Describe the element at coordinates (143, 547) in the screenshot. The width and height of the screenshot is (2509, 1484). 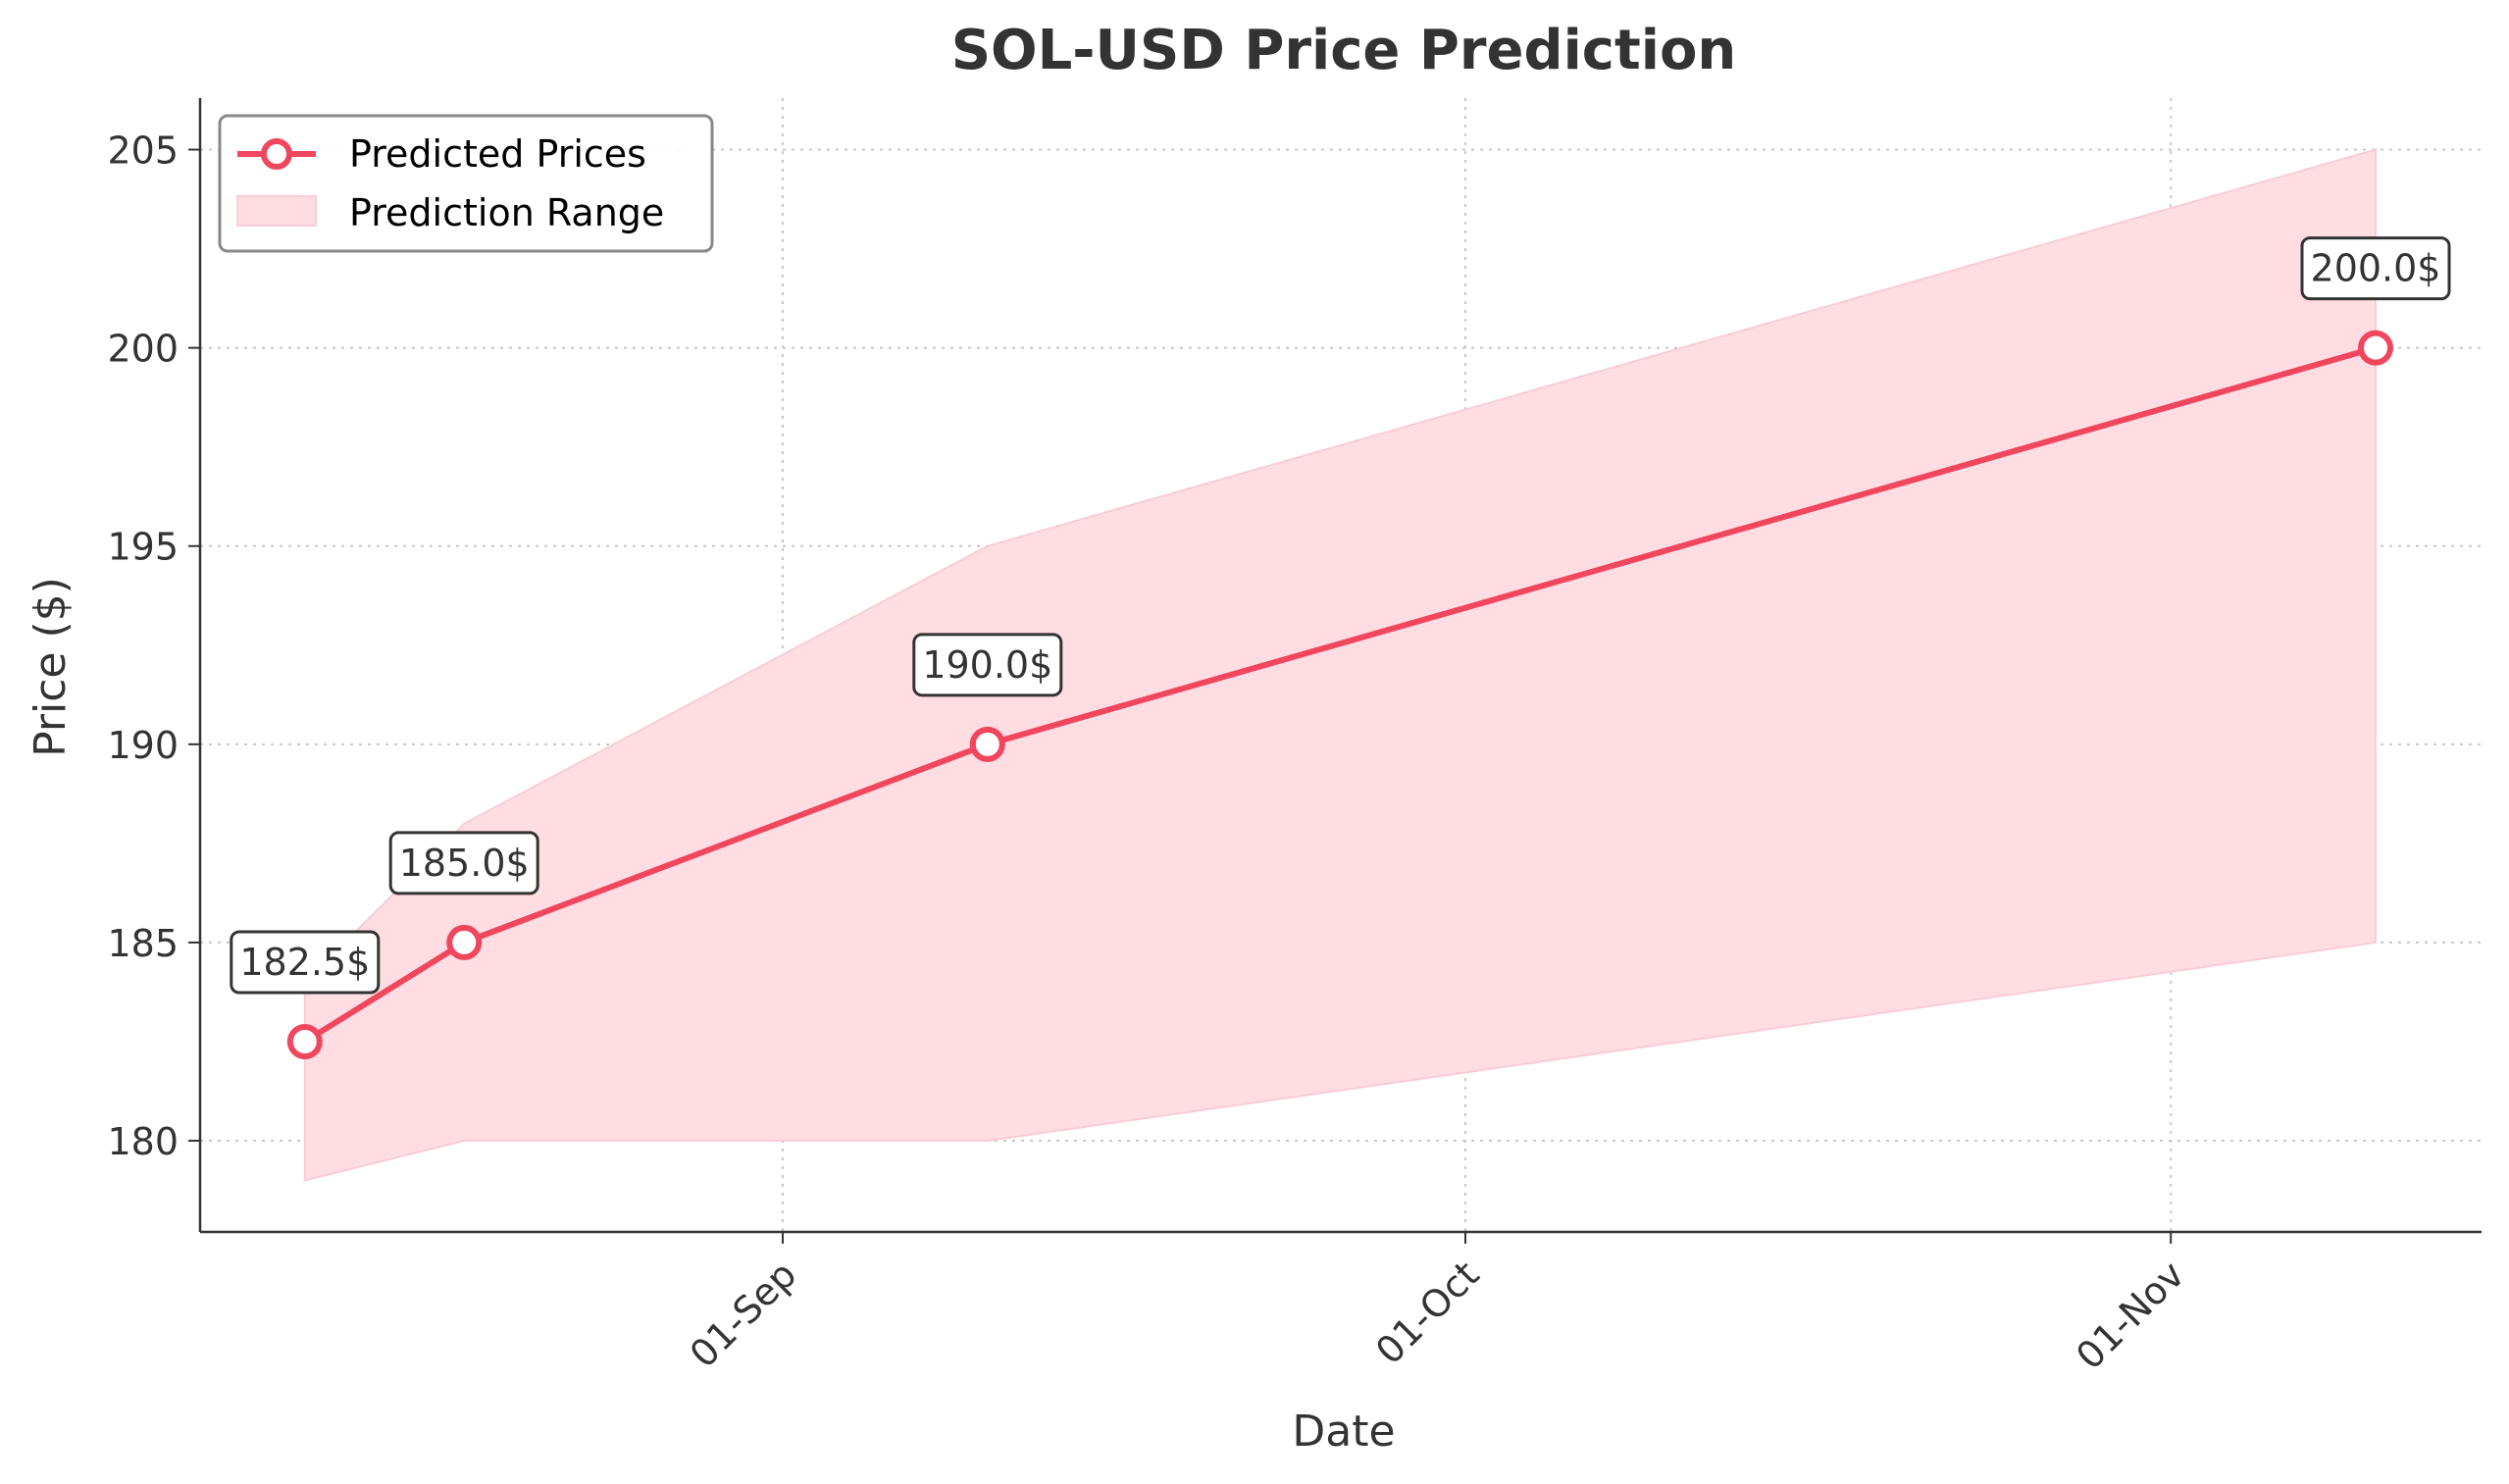
I see `y-tick-label: 195` at that location.